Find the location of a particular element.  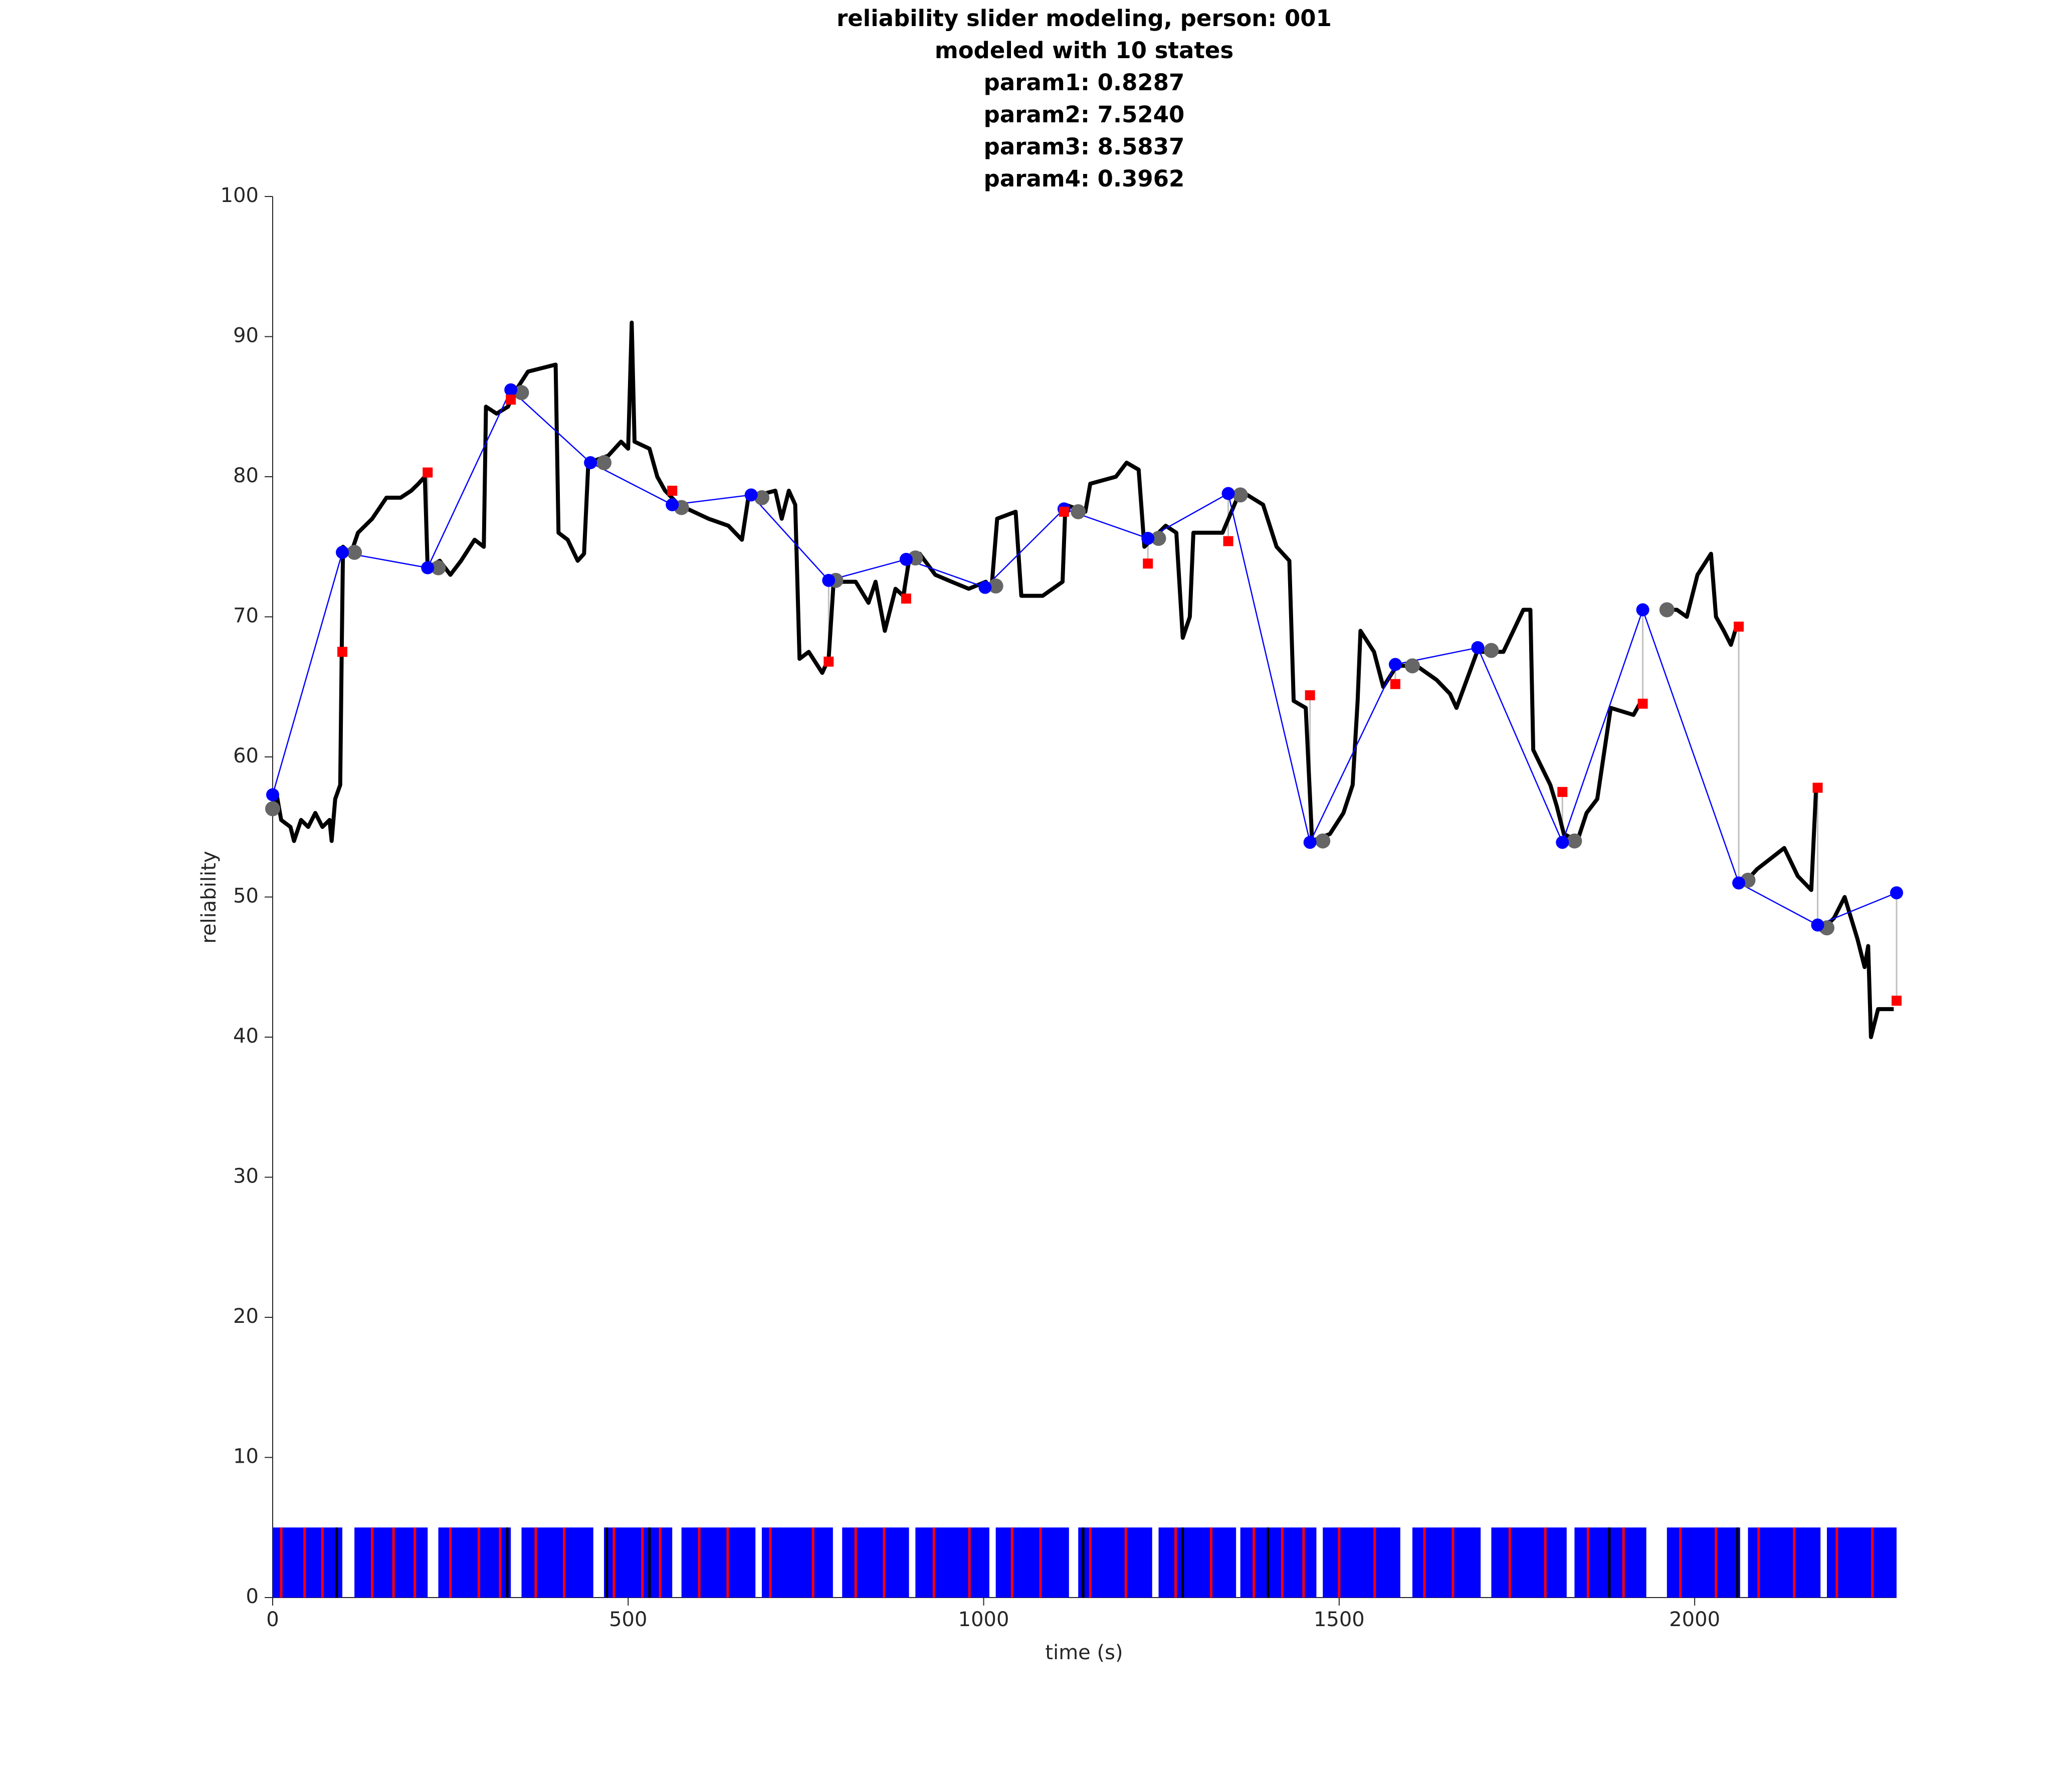

y-tick-label: 40 is located at coordinates (246, 1037).